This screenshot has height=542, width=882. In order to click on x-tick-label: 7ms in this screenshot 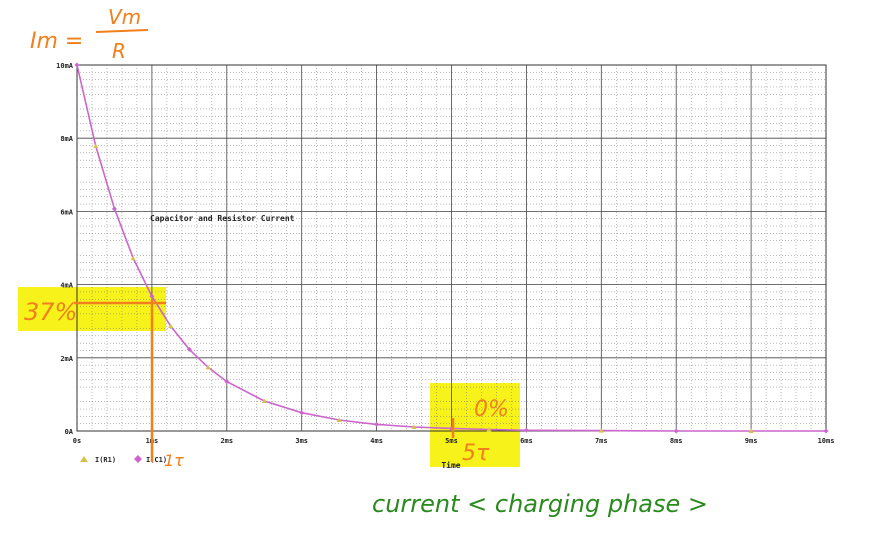, I will do `click(601, 441)`.